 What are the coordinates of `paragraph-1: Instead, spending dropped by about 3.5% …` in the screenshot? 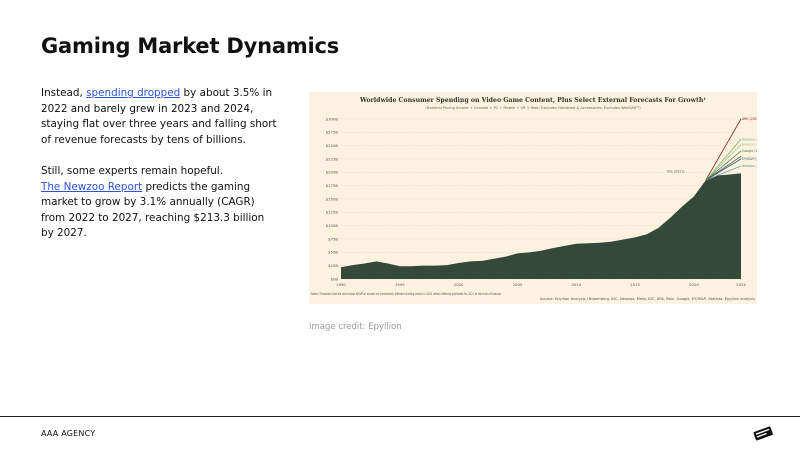 It's located at (159, 117).